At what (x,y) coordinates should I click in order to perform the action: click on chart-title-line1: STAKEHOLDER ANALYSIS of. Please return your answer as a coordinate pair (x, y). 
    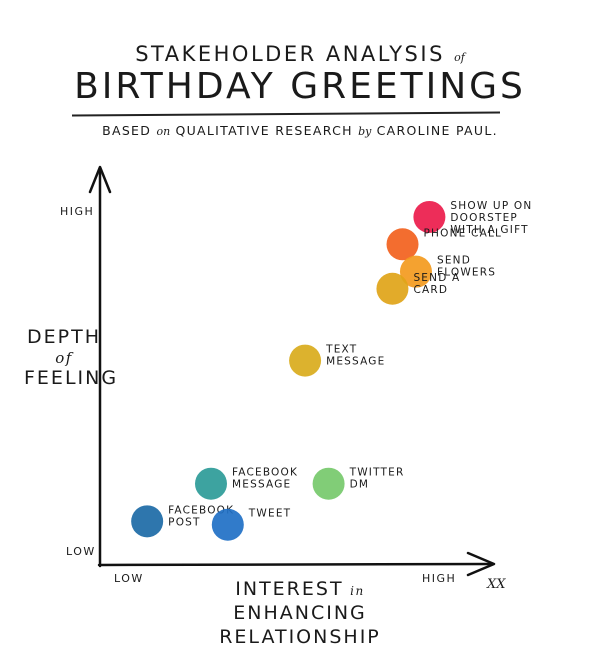
    Looking at the image, I should click on (300, 54).